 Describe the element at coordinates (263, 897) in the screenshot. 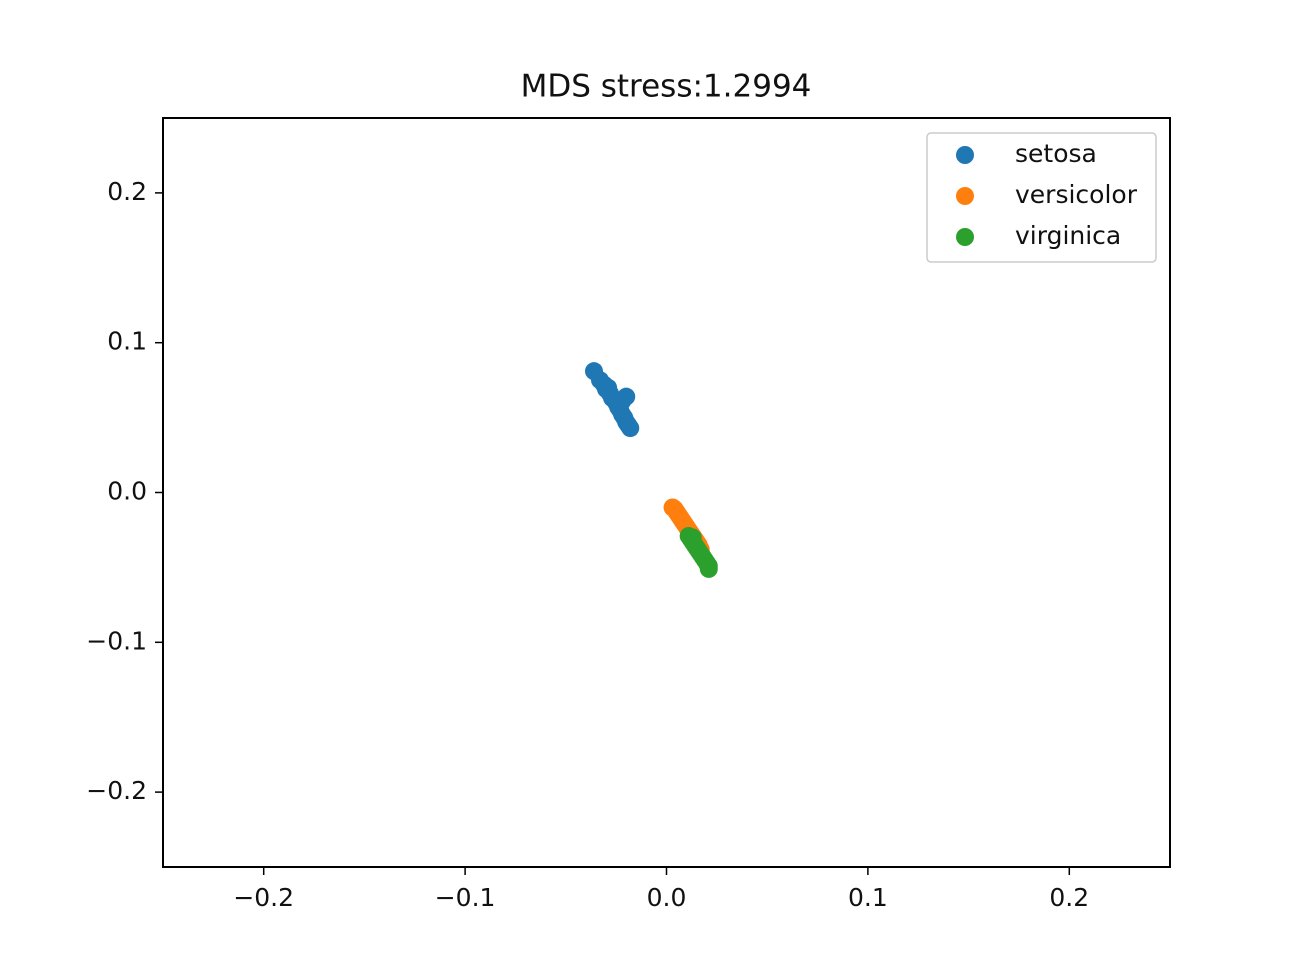

I see `x-tick-label: −0.2` at that location.